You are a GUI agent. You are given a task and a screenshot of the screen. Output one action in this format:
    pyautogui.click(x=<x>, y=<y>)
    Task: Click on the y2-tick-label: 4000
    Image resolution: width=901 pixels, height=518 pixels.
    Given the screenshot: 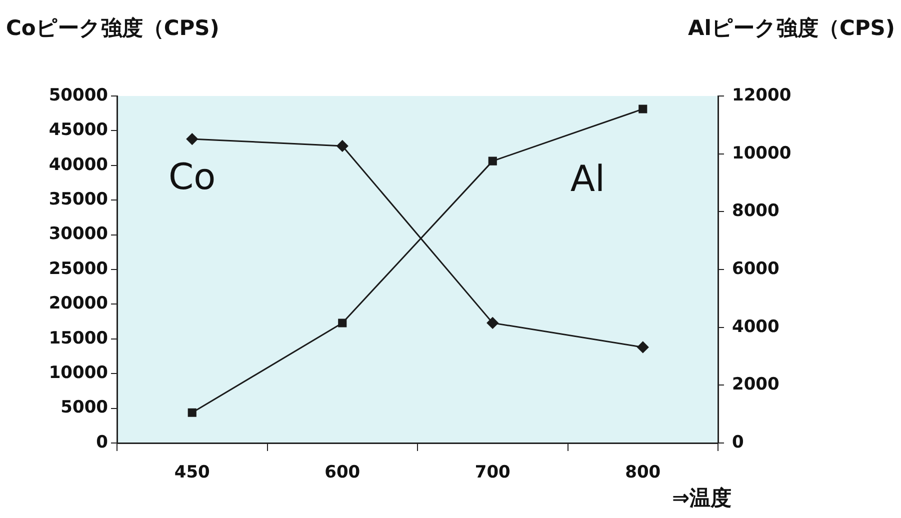 What is the action you would take?
    pyautogui.click(x=756, y=326)
    